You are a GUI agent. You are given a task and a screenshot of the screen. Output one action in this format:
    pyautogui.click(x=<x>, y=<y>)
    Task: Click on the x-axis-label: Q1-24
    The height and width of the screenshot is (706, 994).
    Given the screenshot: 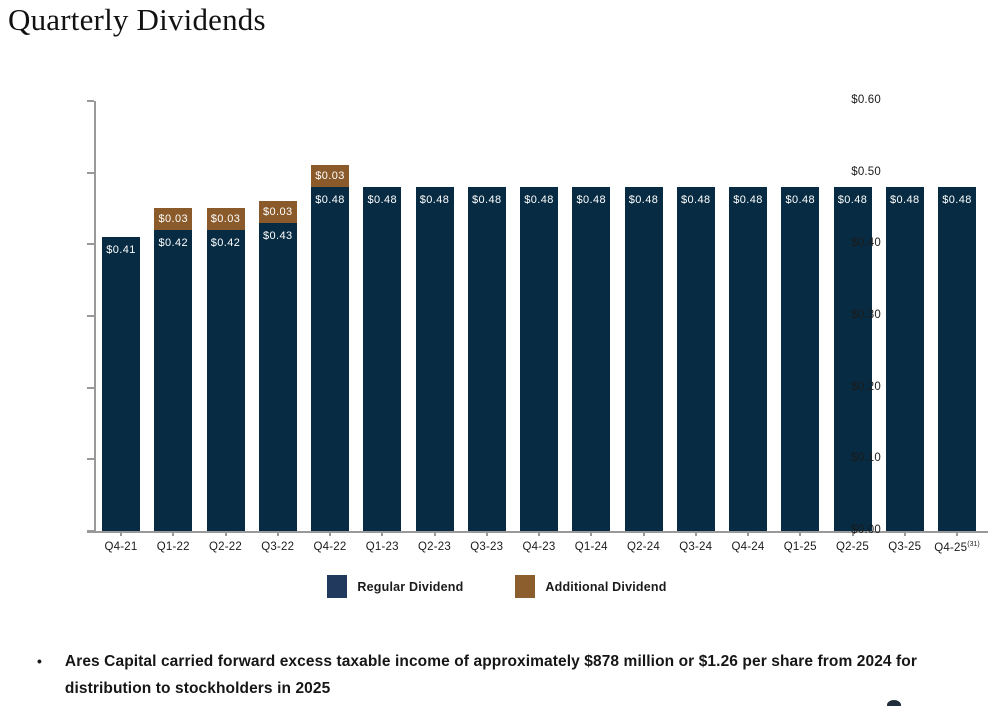 What is the action you would take?
    pyautogui.click(x=591, y=547)
    